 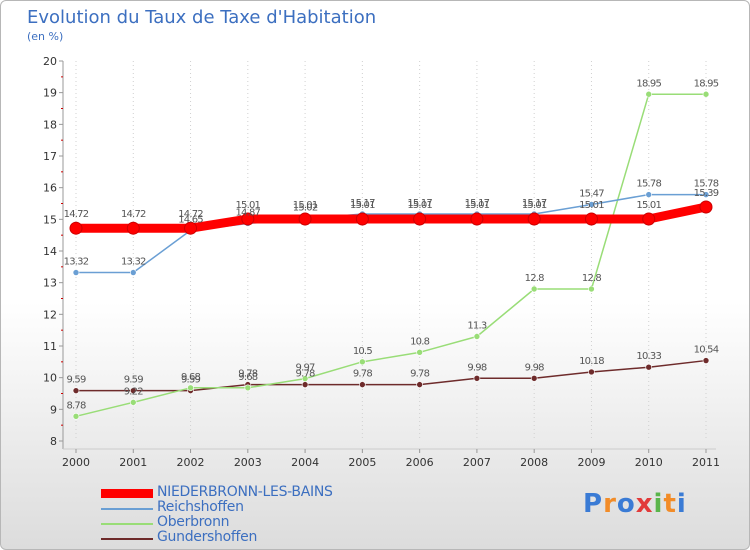 What do you see at coordinates (248, 462) in the screenshot?
I see `x-tick-label: 2003` at bounding box center [248, 462].